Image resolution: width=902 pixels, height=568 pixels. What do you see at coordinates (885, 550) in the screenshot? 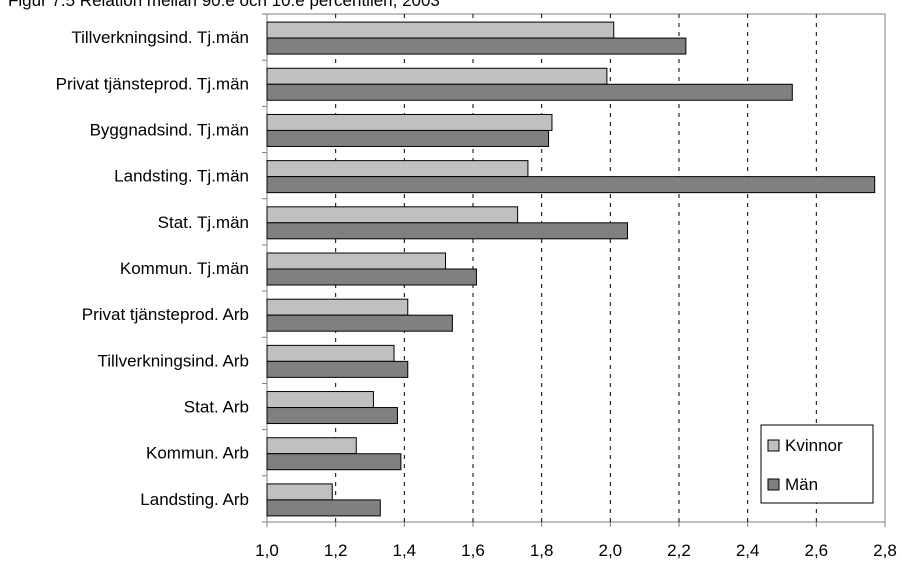
I see `x-tick-label: 2,8` at bounding box center [885, 550].